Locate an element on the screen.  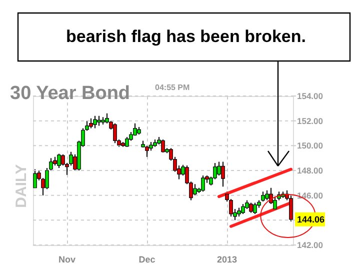
y-tick-label: 152.00 is located at coordinates (310, 121).